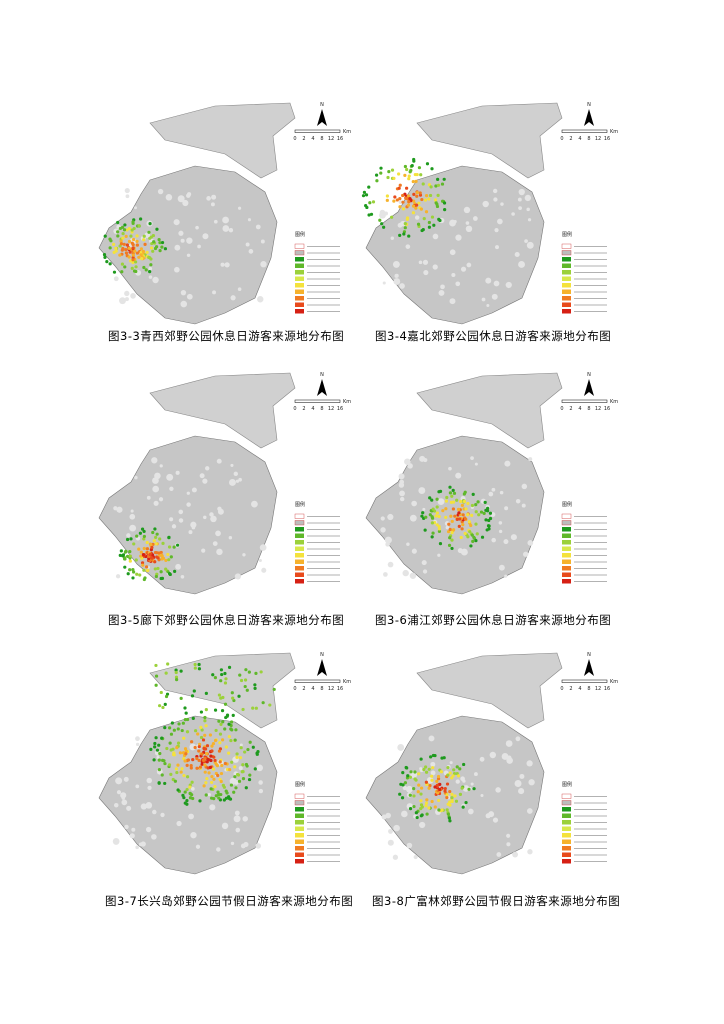 The height and width of the screenshot is (1024, 724). I want to click on scale-tick: 2, so click(570, 689).